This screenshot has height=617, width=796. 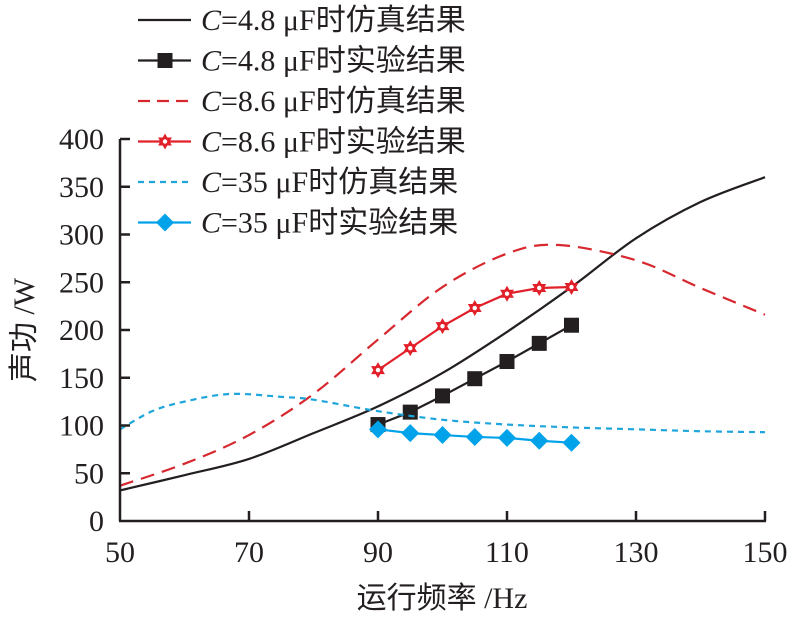 I want to click on x-tick-label: 110, so click(x=507, y=552).